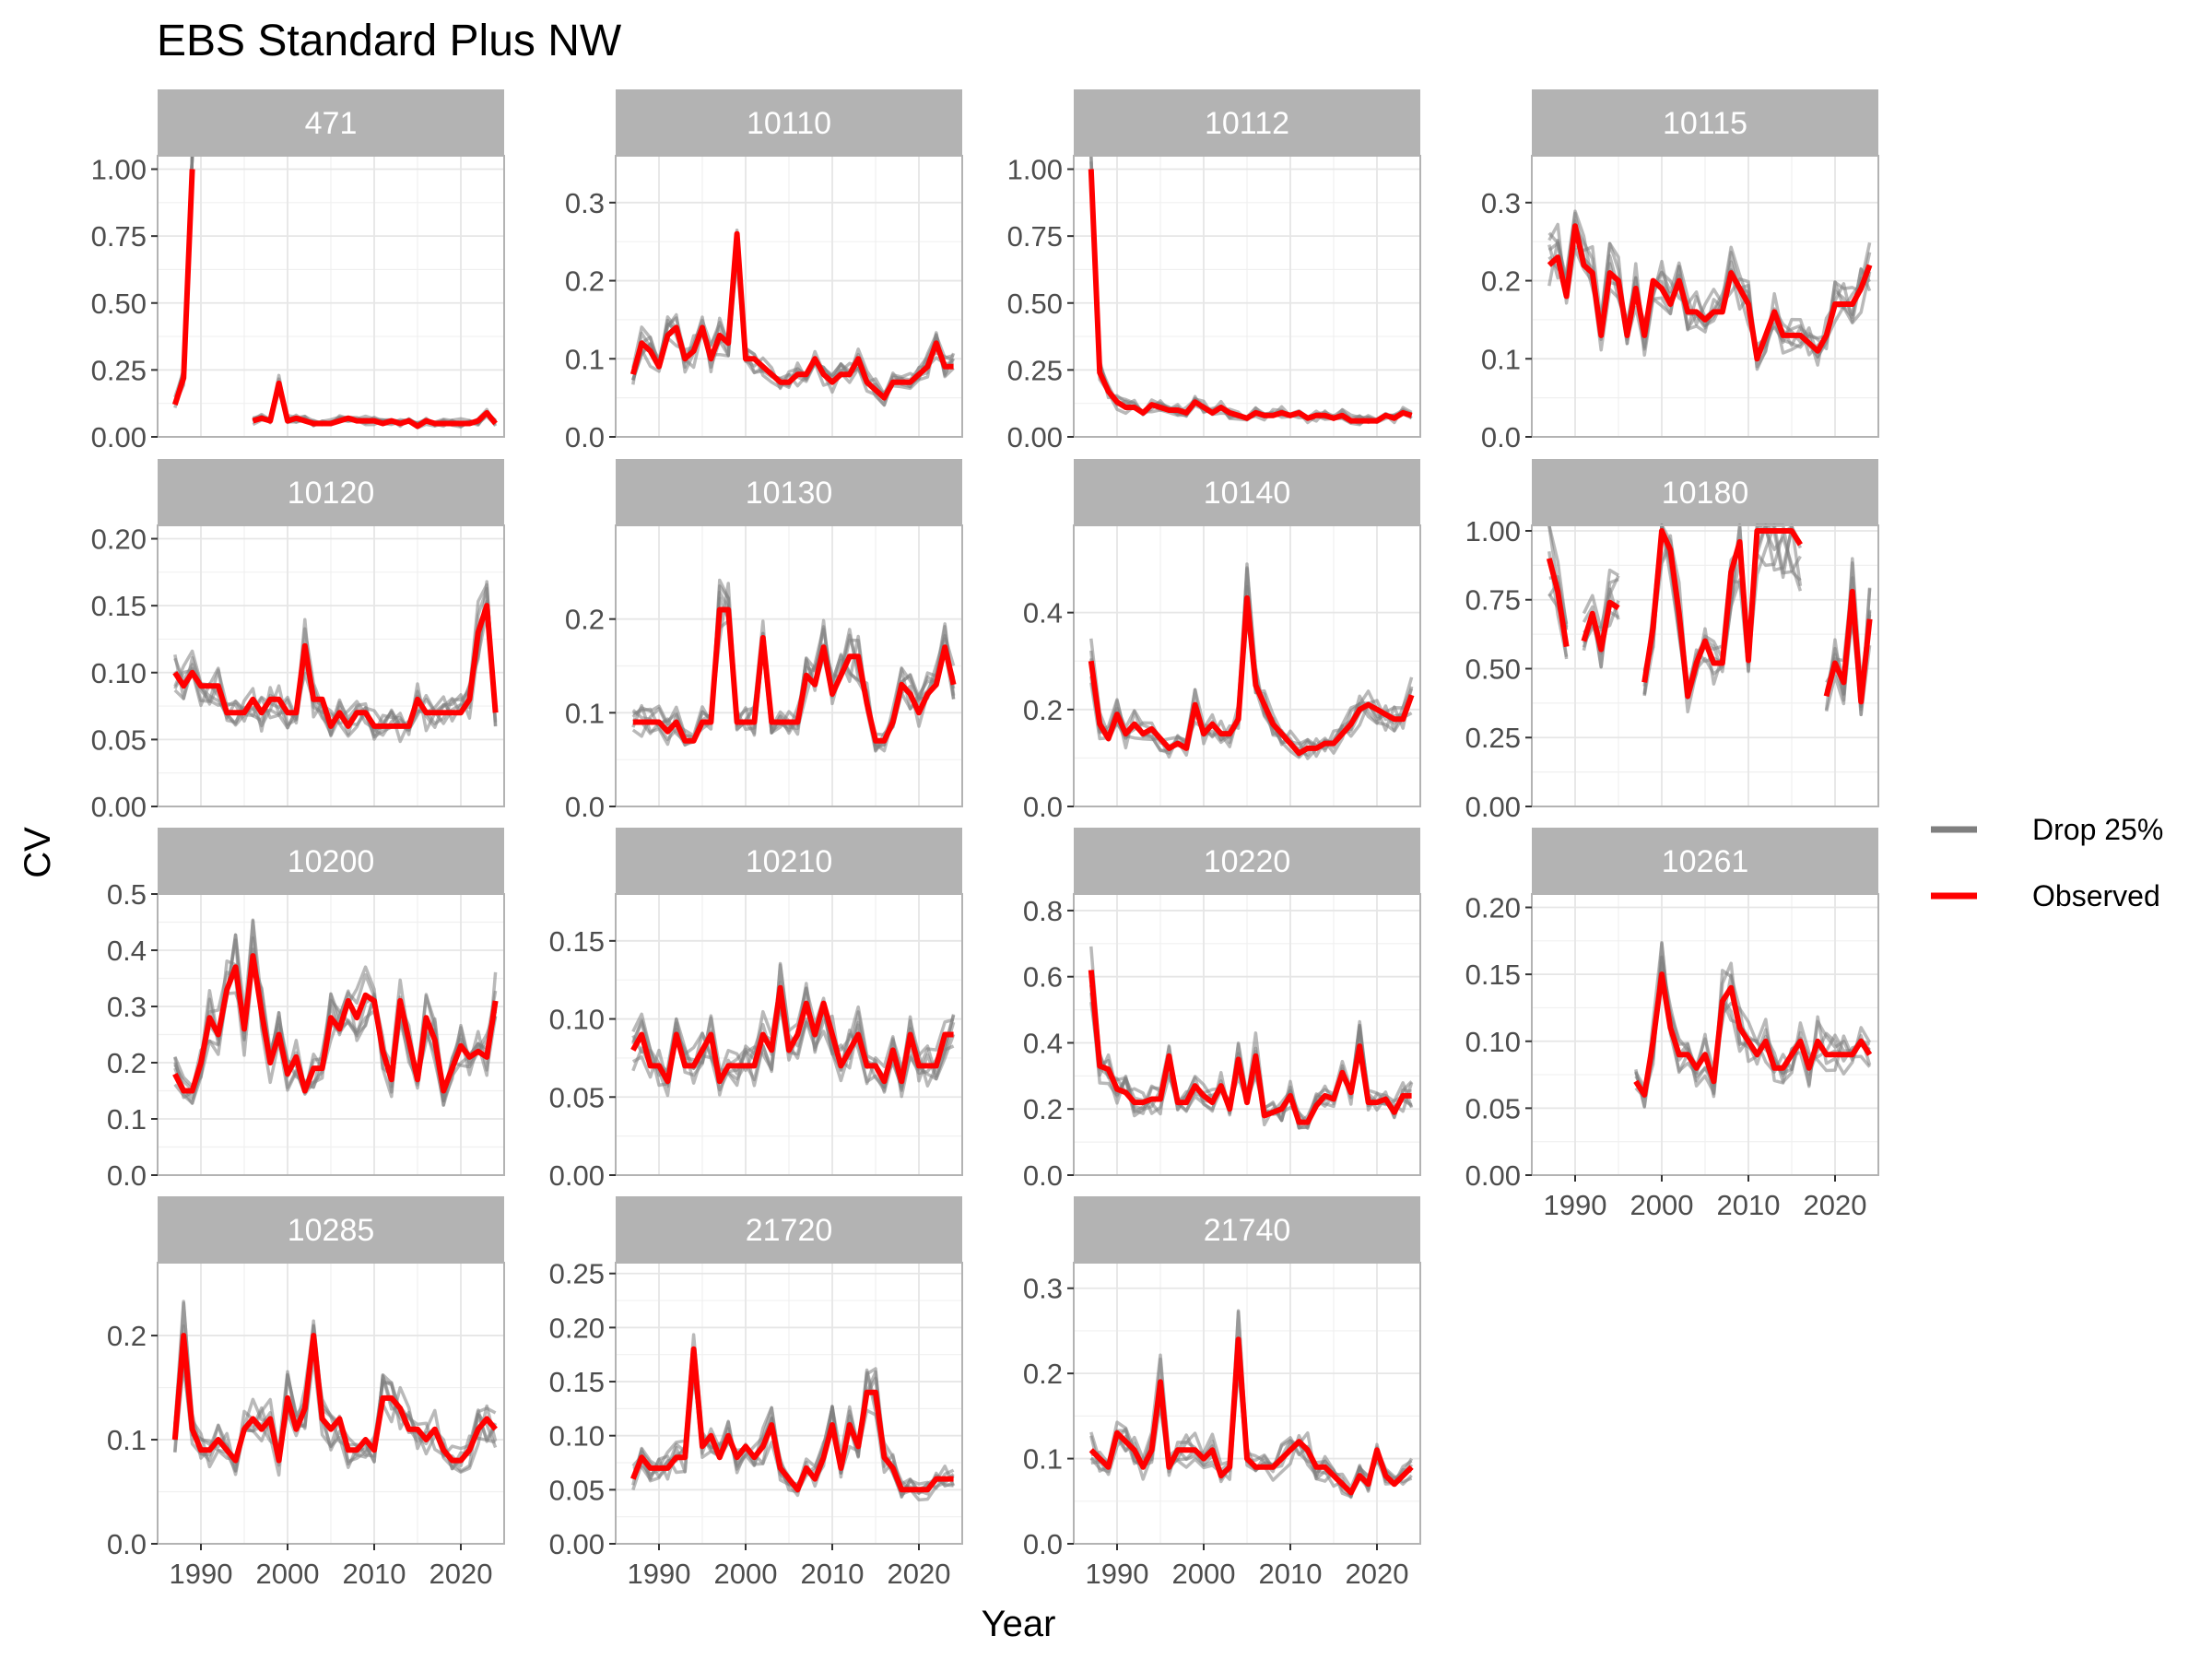 The height and width of the screenshot is (1659, 2212). Describe the element at coordinates (1705, 123) in the screenshot. I see `facet-strip-label: 10115` at that location.